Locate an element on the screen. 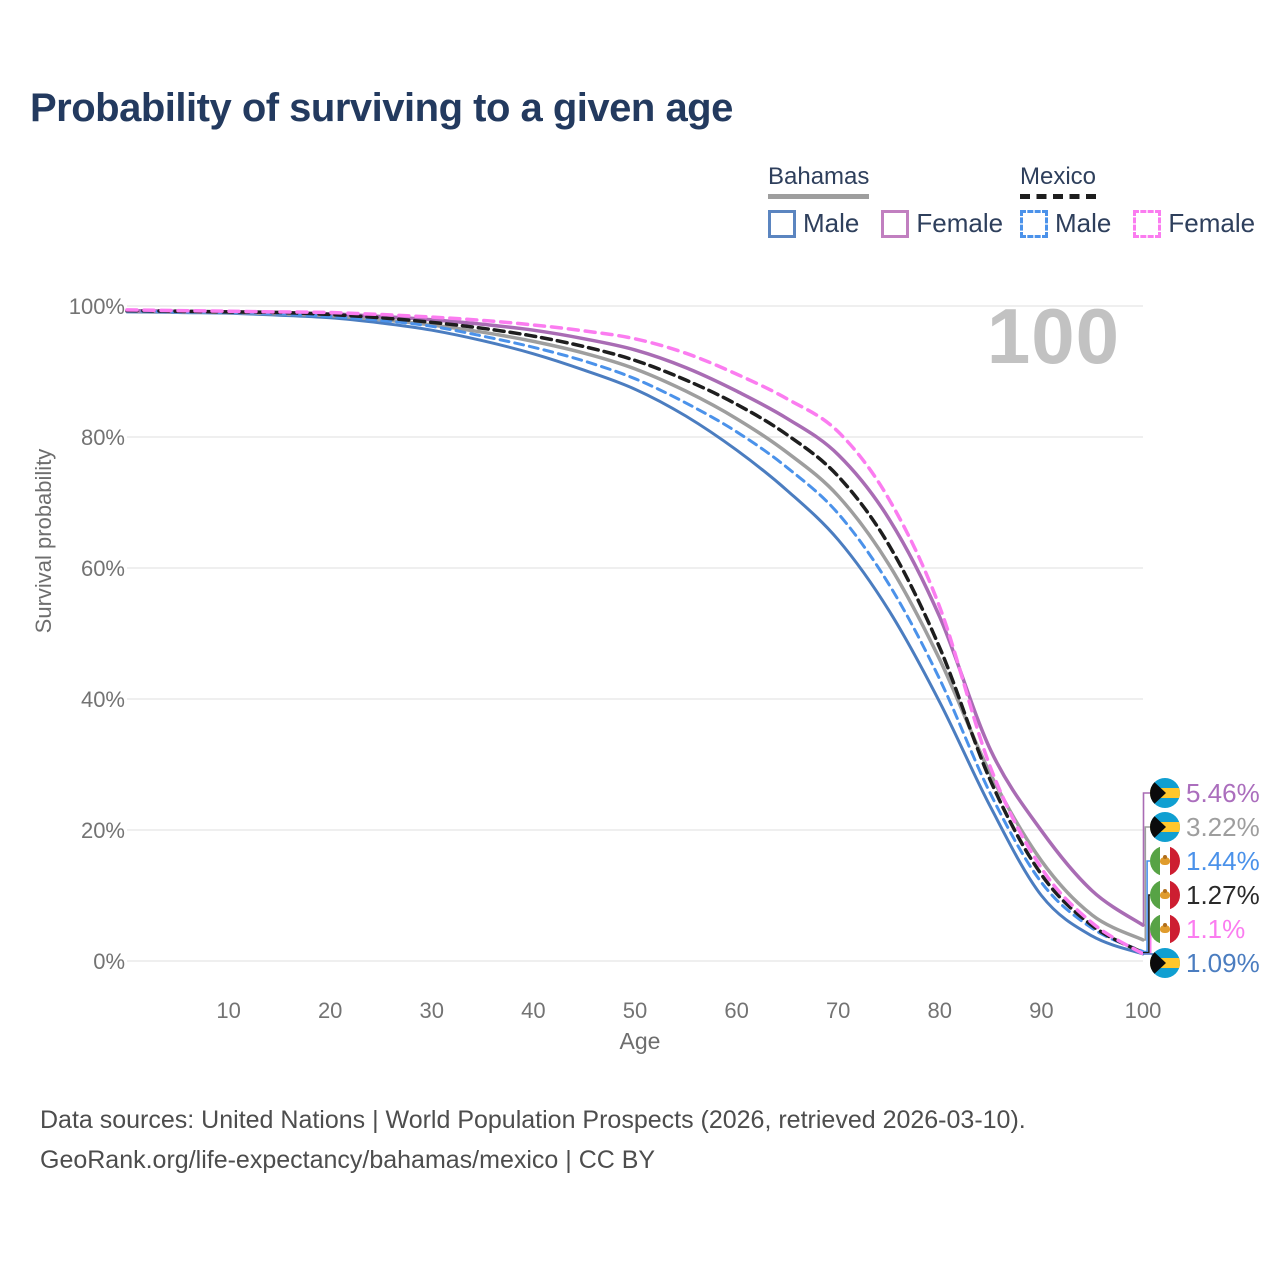 This screenshot has height=1280, width=1280. legend-group-mexico: Mexico Male Female is located at coordinates (1148, 201).